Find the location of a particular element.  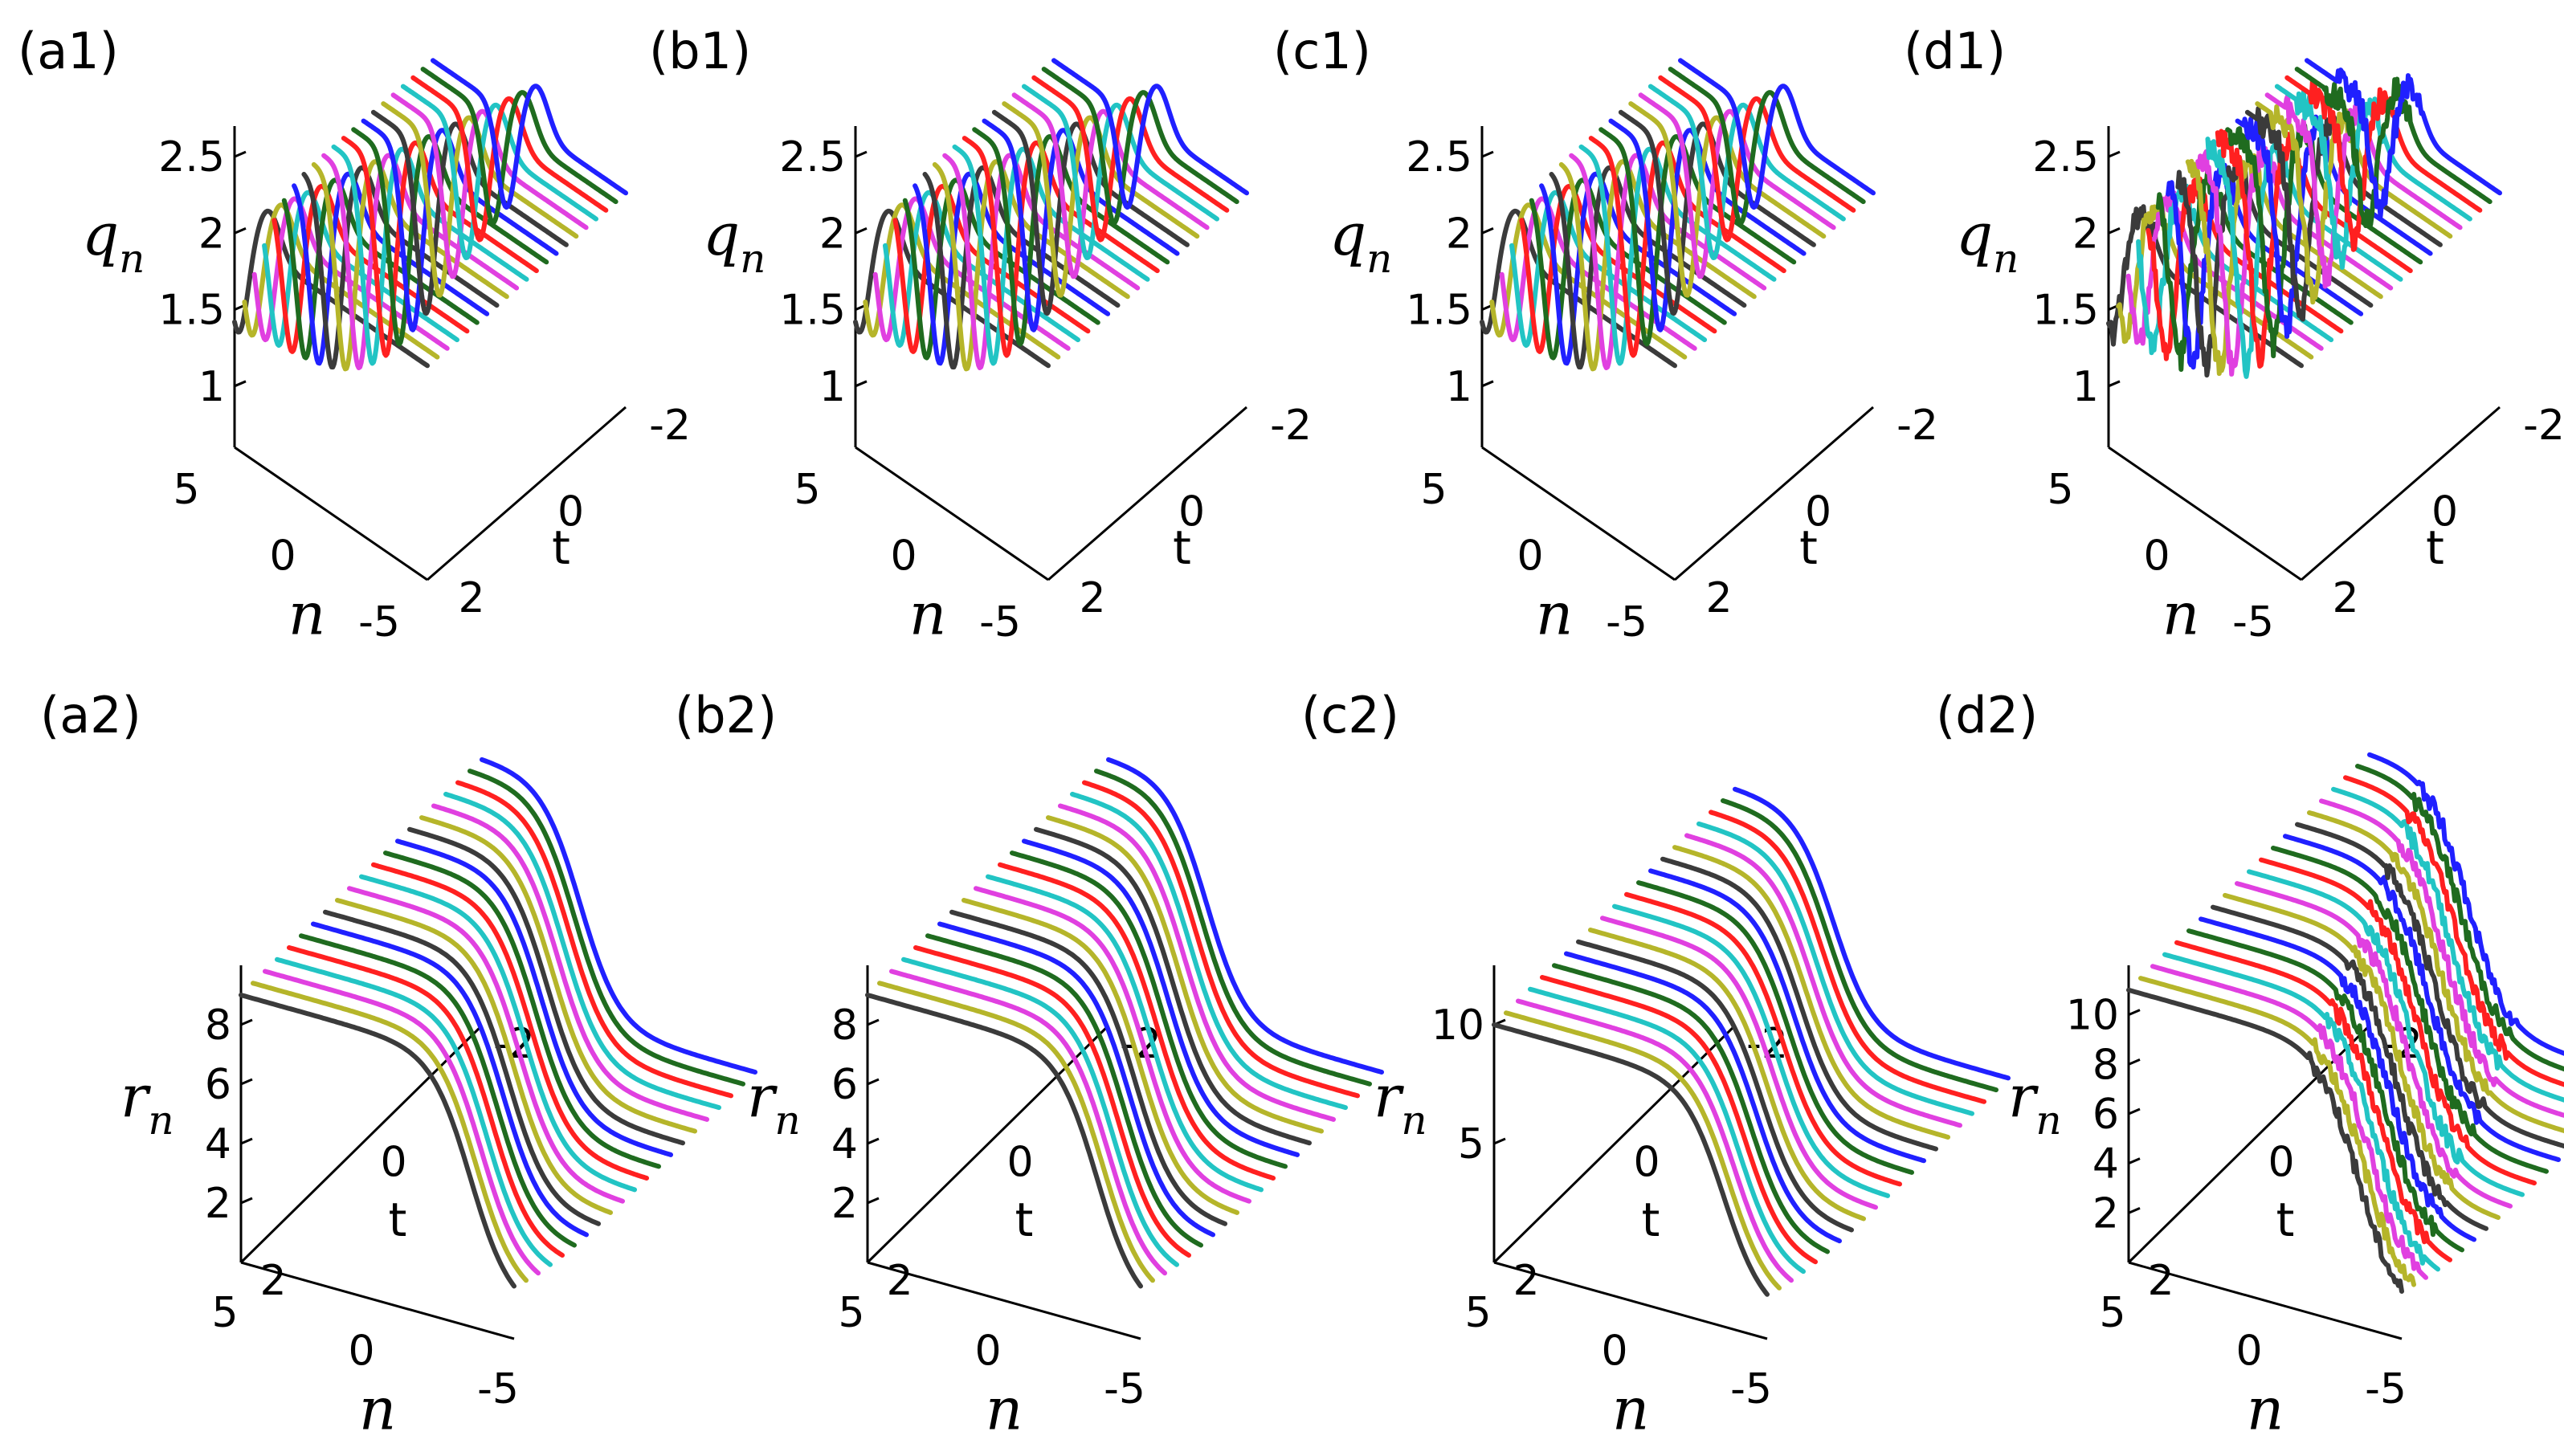

z-tick-label: 4 is located at coordinates (218, 1144).